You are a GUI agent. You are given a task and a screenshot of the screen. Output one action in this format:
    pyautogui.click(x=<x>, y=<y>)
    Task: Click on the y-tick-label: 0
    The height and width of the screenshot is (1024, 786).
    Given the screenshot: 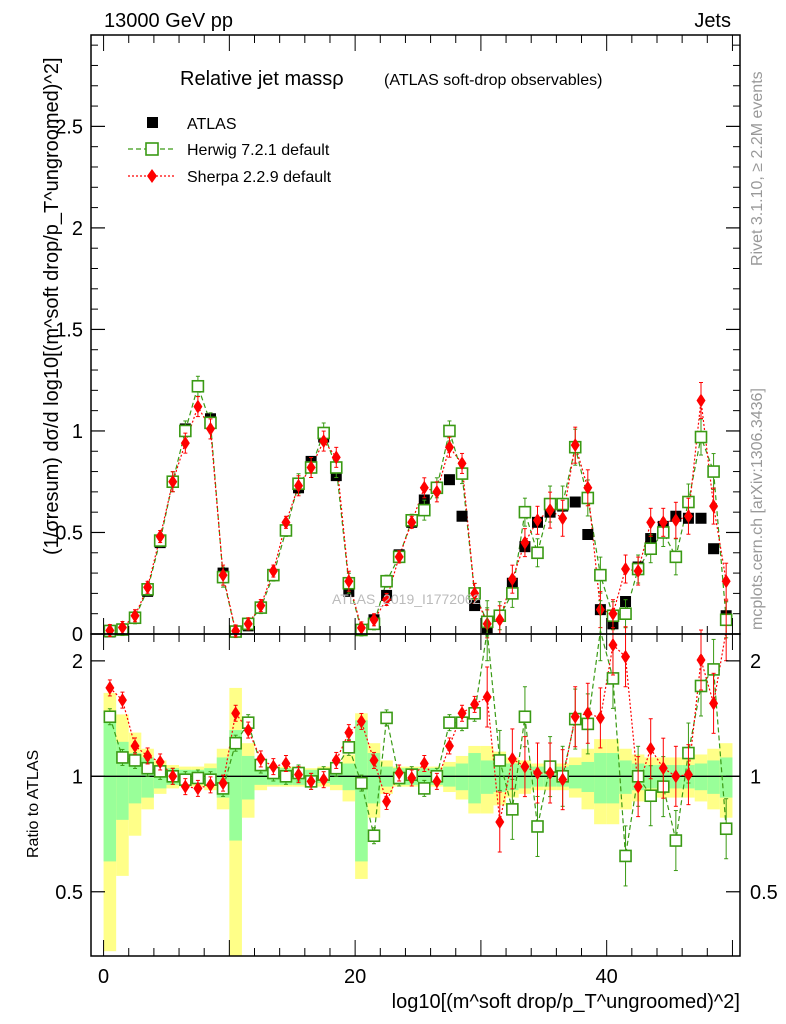 What is the action you would take?
    pyautogui.click(x=77, y=635)
    